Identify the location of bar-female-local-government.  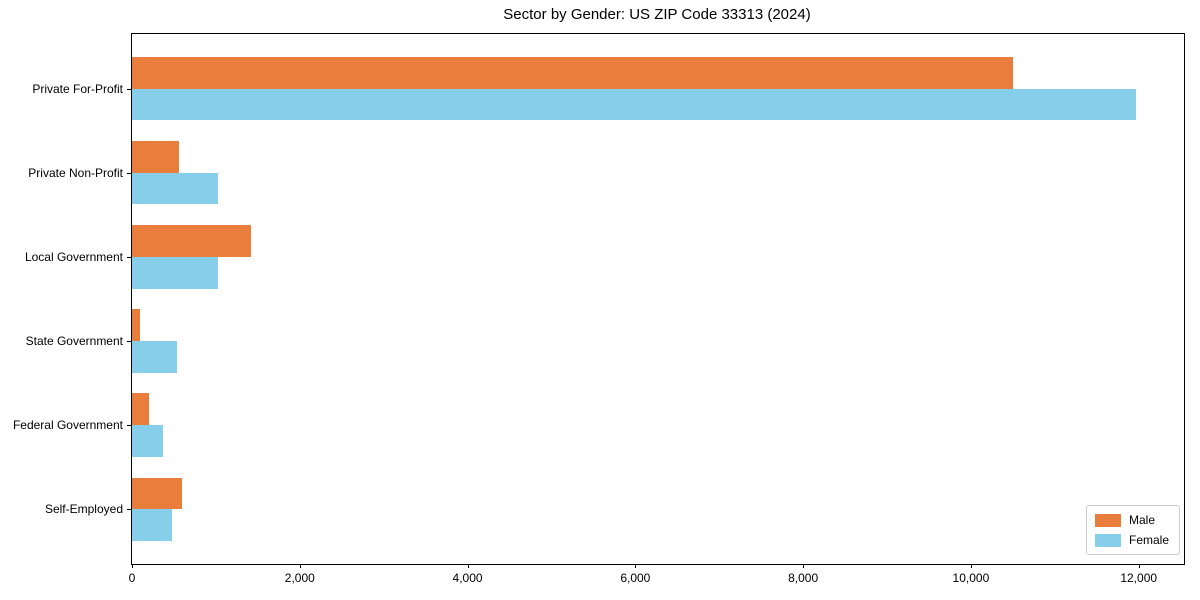
(175, 272).